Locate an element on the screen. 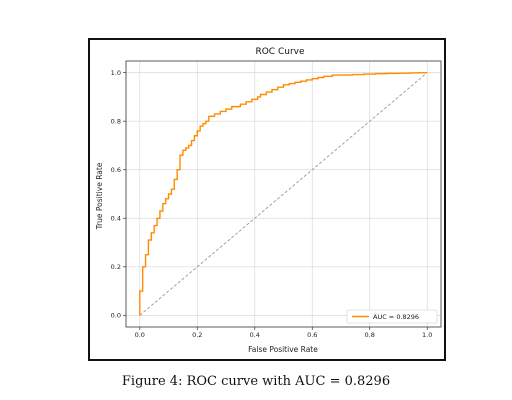  y-tick-label: 0.0 is located at coordinates (116, 316).